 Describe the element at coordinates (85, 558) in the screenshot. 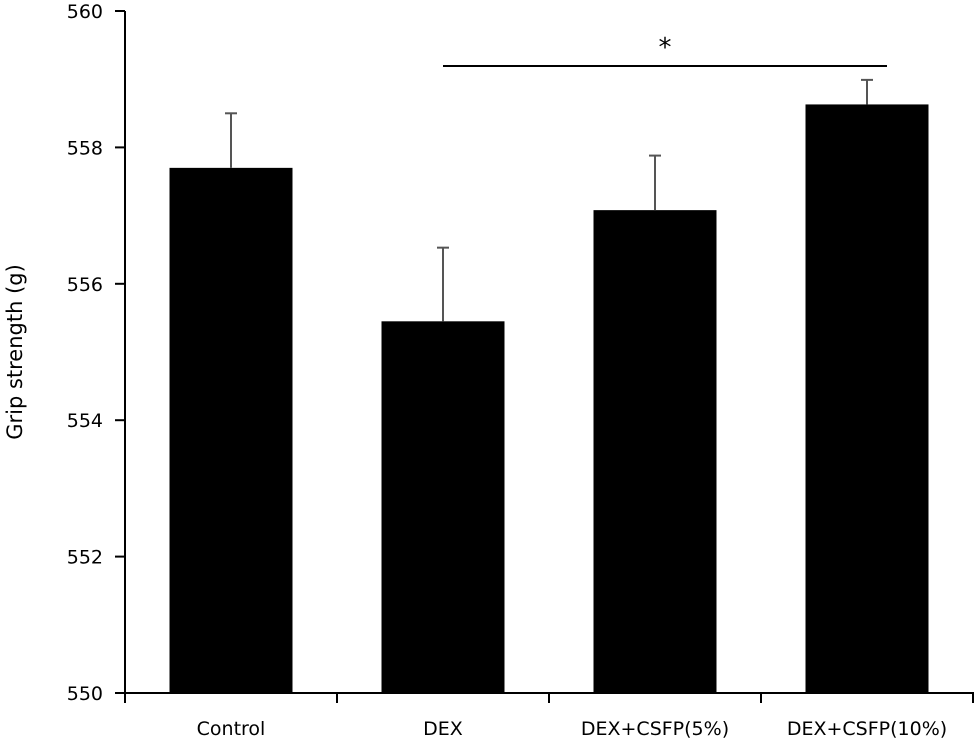

I see `y-tick-label: 552` at that location.